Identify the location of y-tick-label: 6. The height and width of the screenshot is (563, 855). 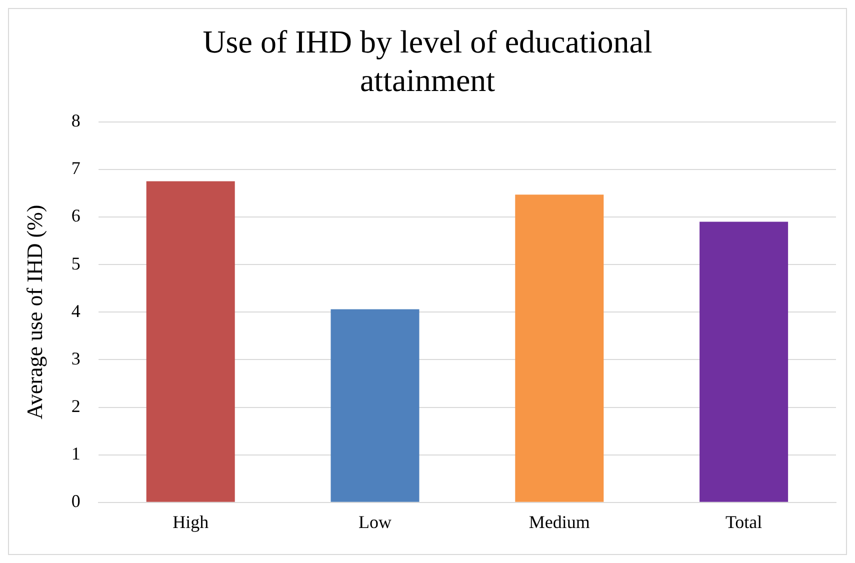
(75, 216).